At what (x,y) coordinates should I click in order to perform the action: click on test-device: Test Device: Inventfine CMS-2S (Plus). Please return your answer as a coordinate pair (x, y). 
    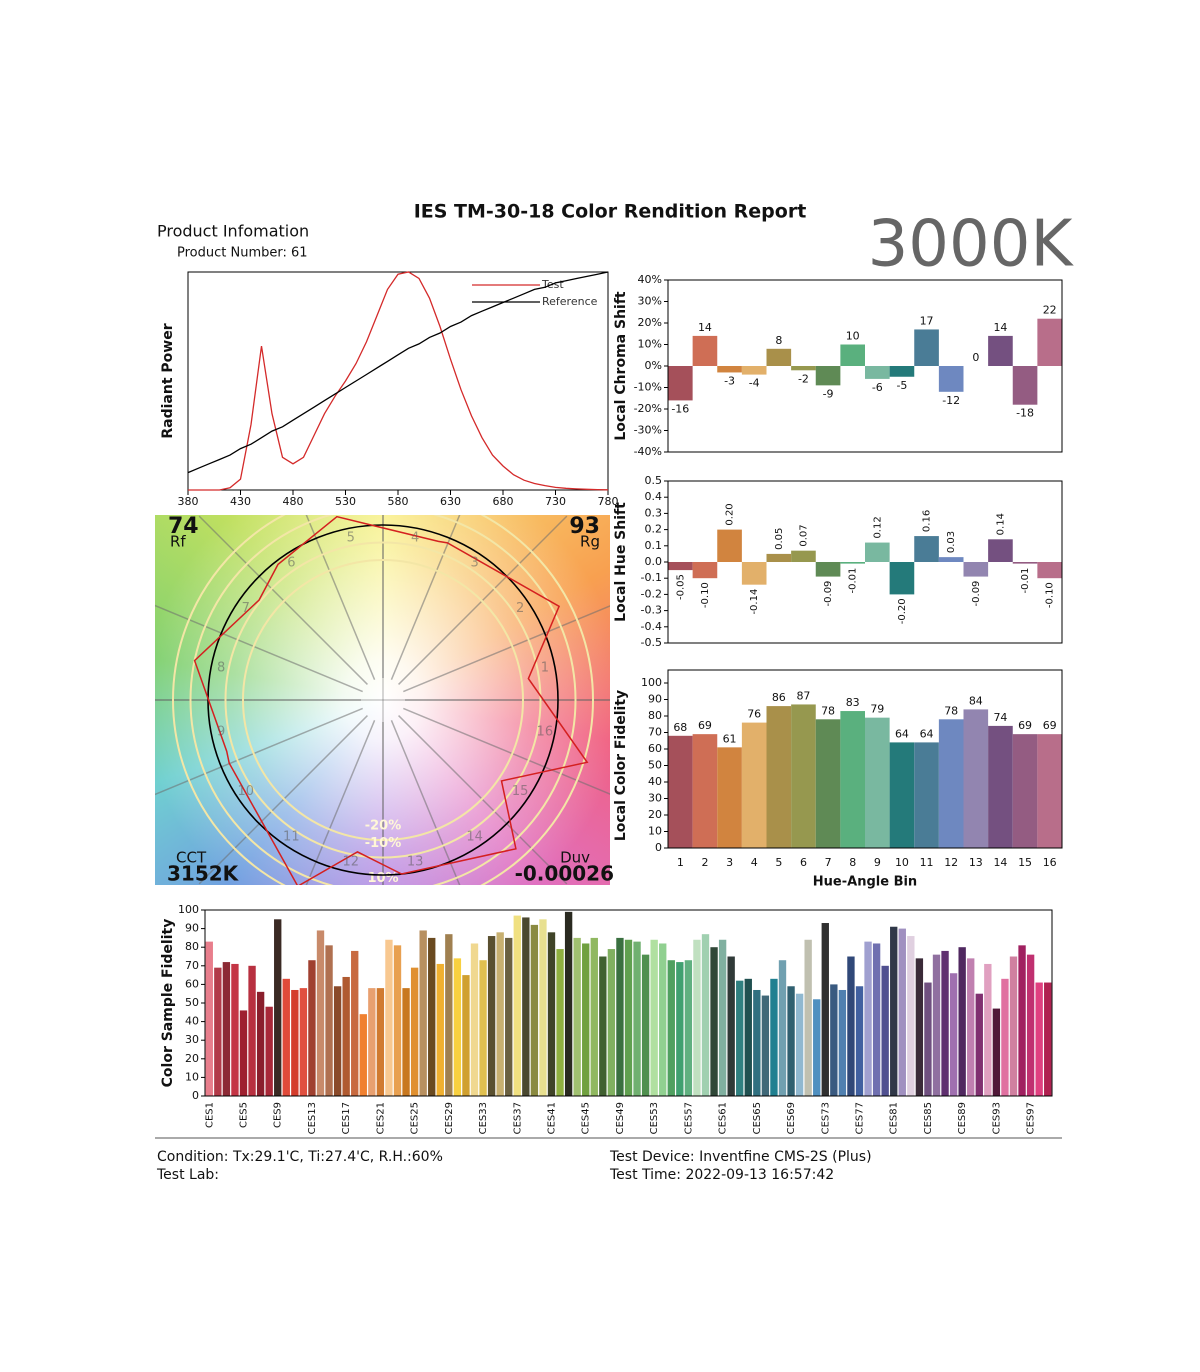
    Looking at the image, I should click on (740, 1157).